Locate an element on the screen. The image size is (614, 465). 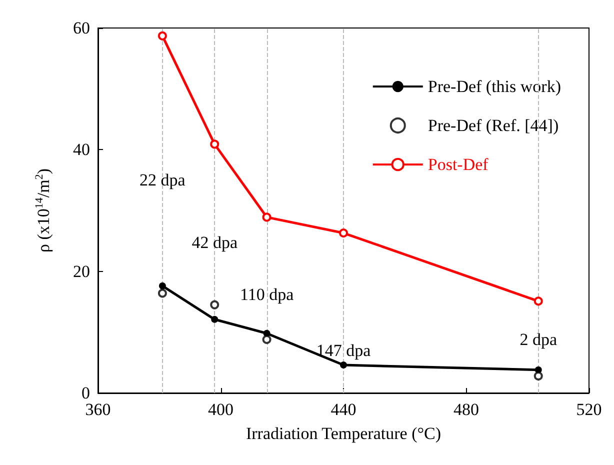
x-tick-label: 400 is located at coordinates (221, 409).